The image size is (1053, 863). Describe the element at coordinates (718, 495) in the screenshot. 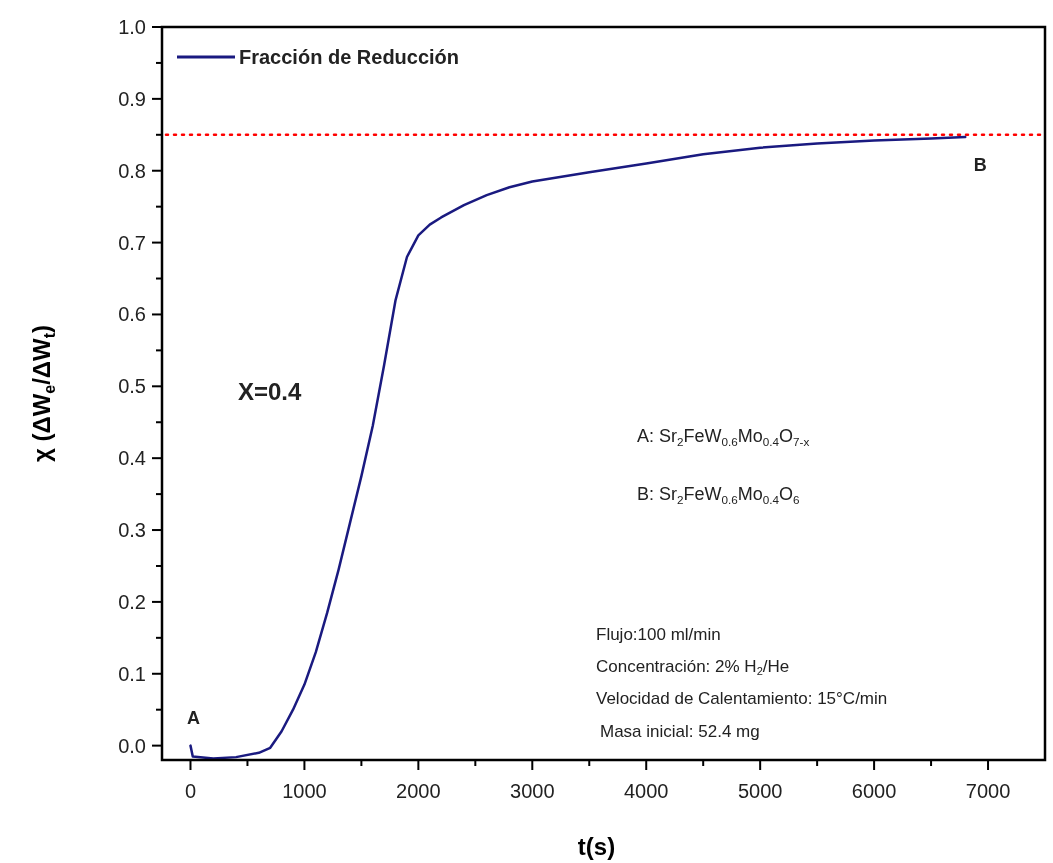

I see `annotation: B: Sr$_{2}$FeW$_{0.6}$Mo$_{0.4}$O$_{6}$` at that location.